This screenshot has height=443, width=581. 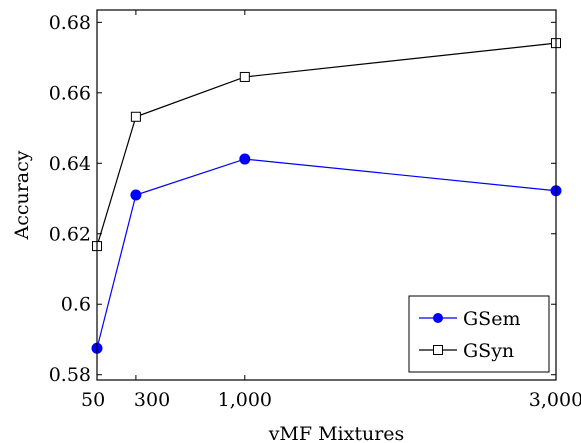 What do you see at coordinates (152, 400) in the screenshot?
I see `x-tick-label: 300` at bounding box center [152, 400].